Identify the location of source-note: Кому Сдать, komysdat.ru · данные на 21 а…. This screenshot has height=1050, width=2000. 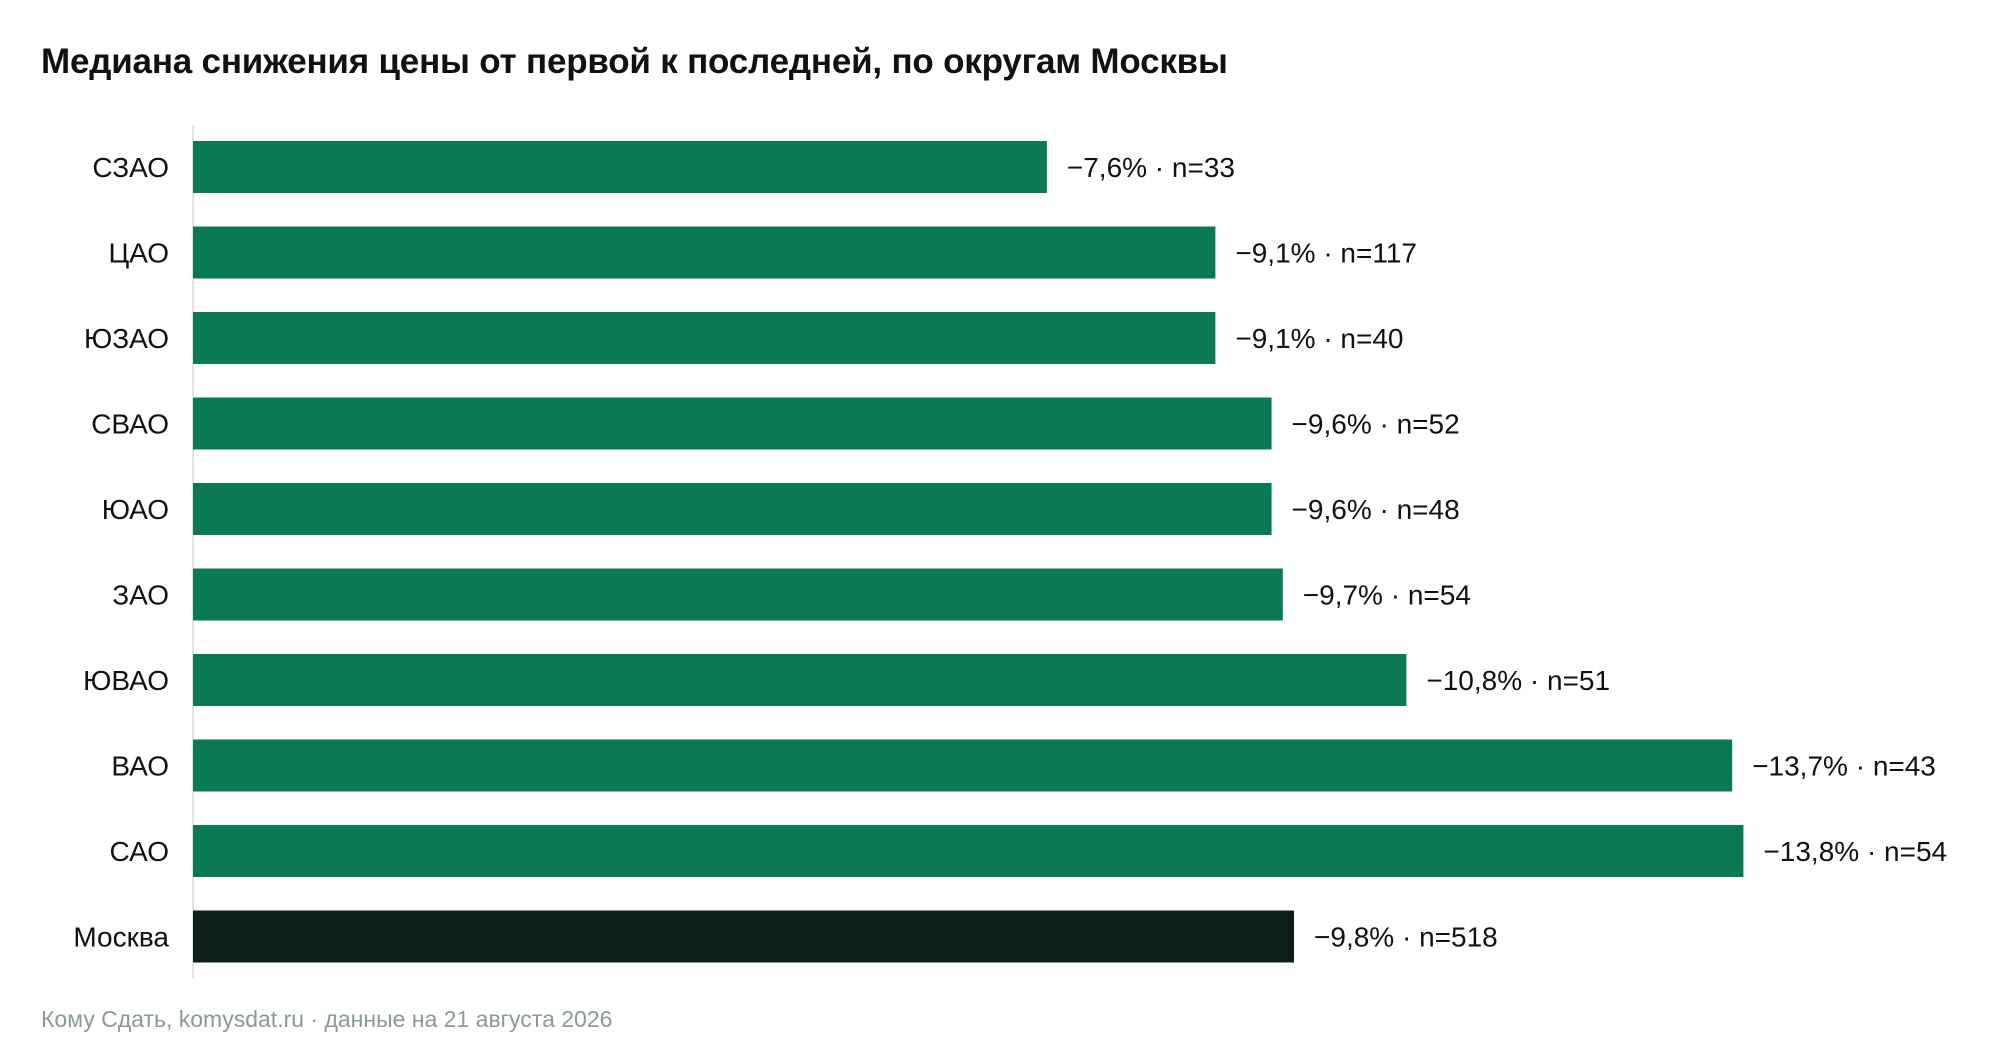
(327, 1019).